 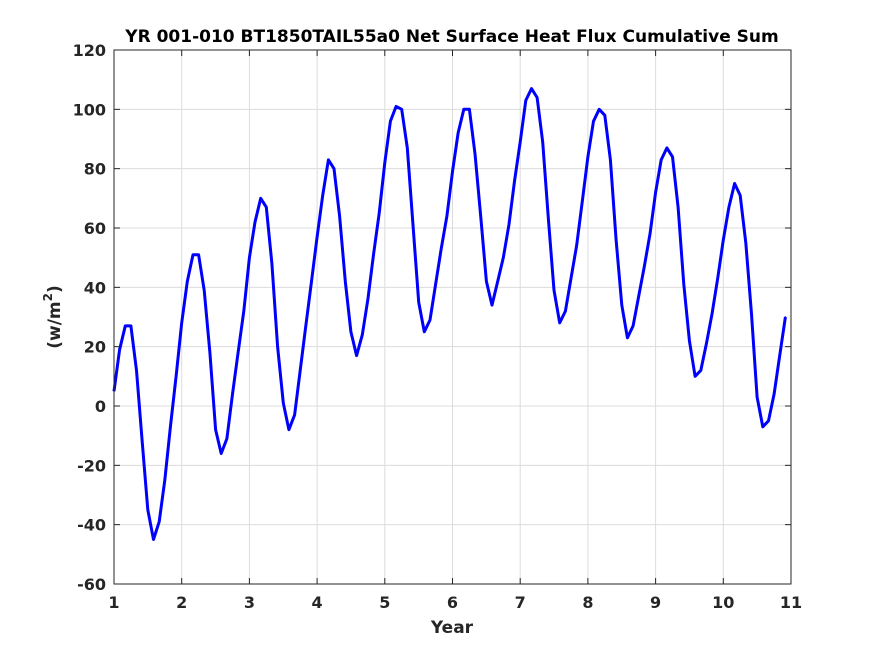 I want to click on x-tick-label: 3, so click(x=249, y=602).